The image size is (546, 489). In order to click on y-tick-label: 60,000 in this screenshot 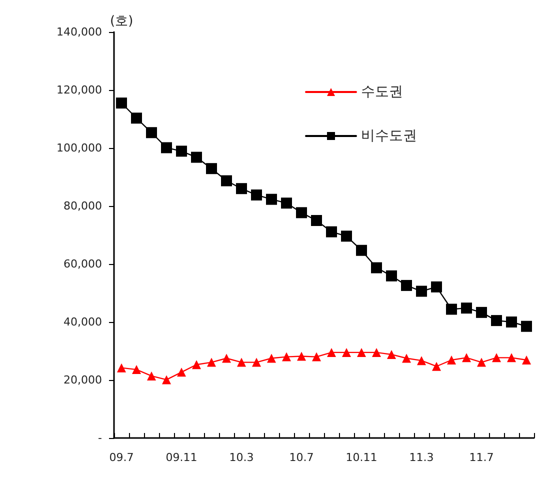, I will do `click(83, 264)`.